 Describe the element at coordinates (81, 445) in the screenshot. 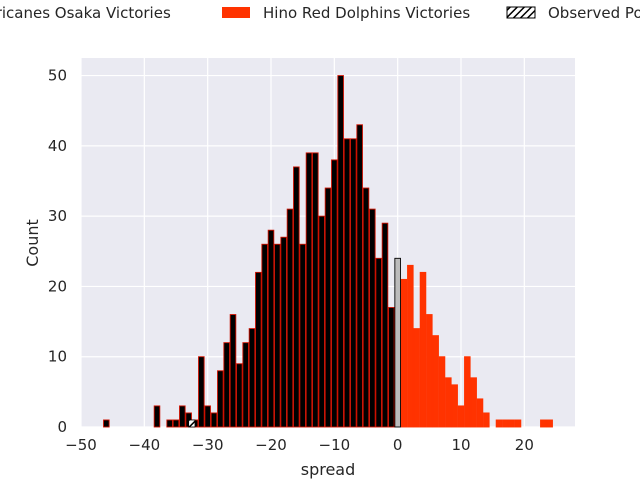

I see `x-tick-label: −50` at that location.